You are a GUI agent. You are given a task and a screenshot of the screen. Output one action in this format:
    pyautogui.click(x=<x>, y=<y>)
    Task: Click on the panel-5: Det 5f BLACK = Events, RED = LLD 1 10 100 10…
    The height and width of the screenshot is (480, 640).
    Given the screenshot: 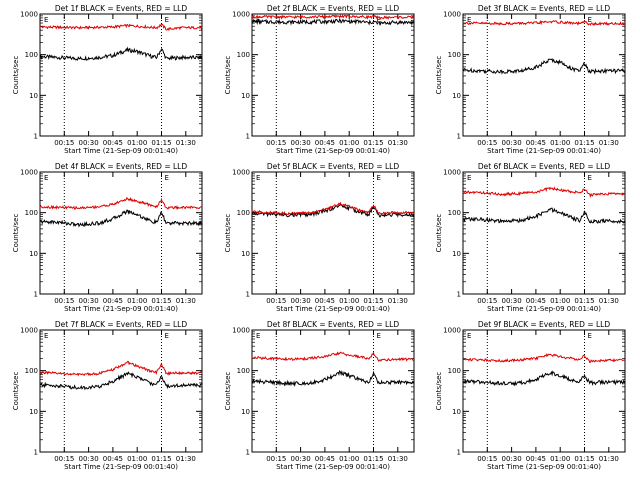 What is the action you would take?
    pyautogui.click(x=319, y=237)
    